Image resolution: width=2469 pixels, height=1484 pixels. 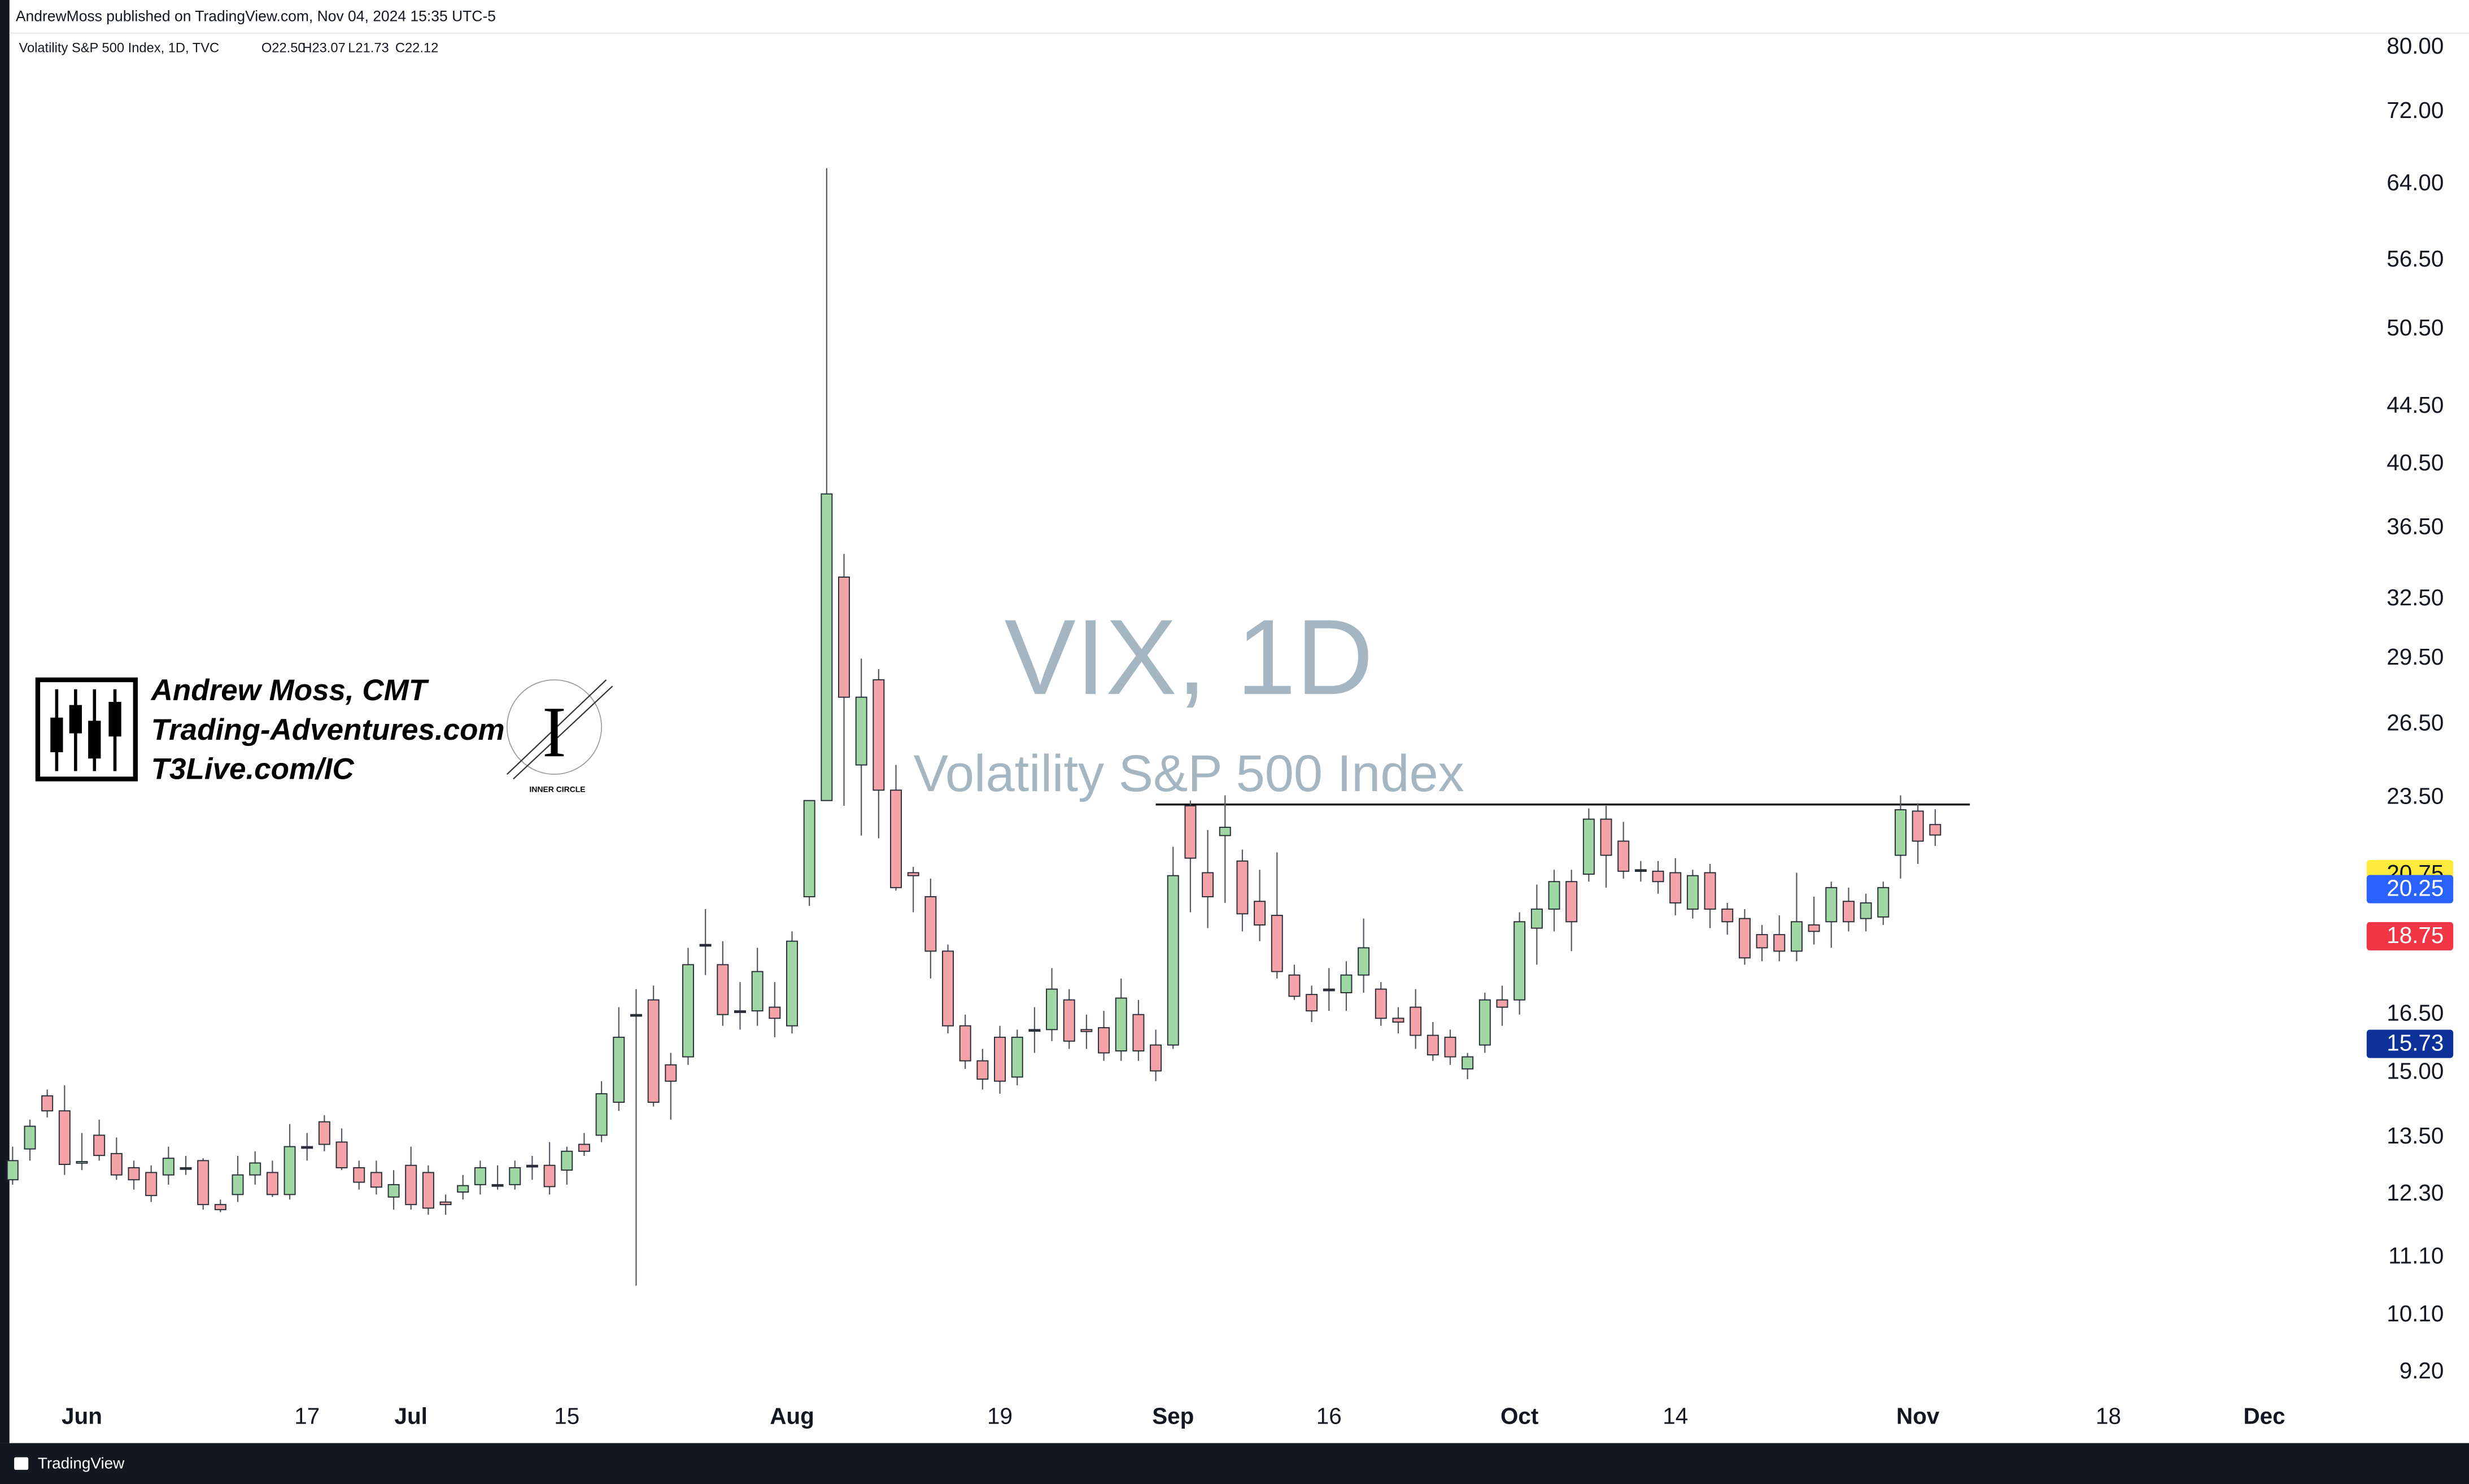 What do you see at coordinates (566, 1416) in the screenshot?
I see `x-tick-label: 15` at bounding box center [566, 1416].